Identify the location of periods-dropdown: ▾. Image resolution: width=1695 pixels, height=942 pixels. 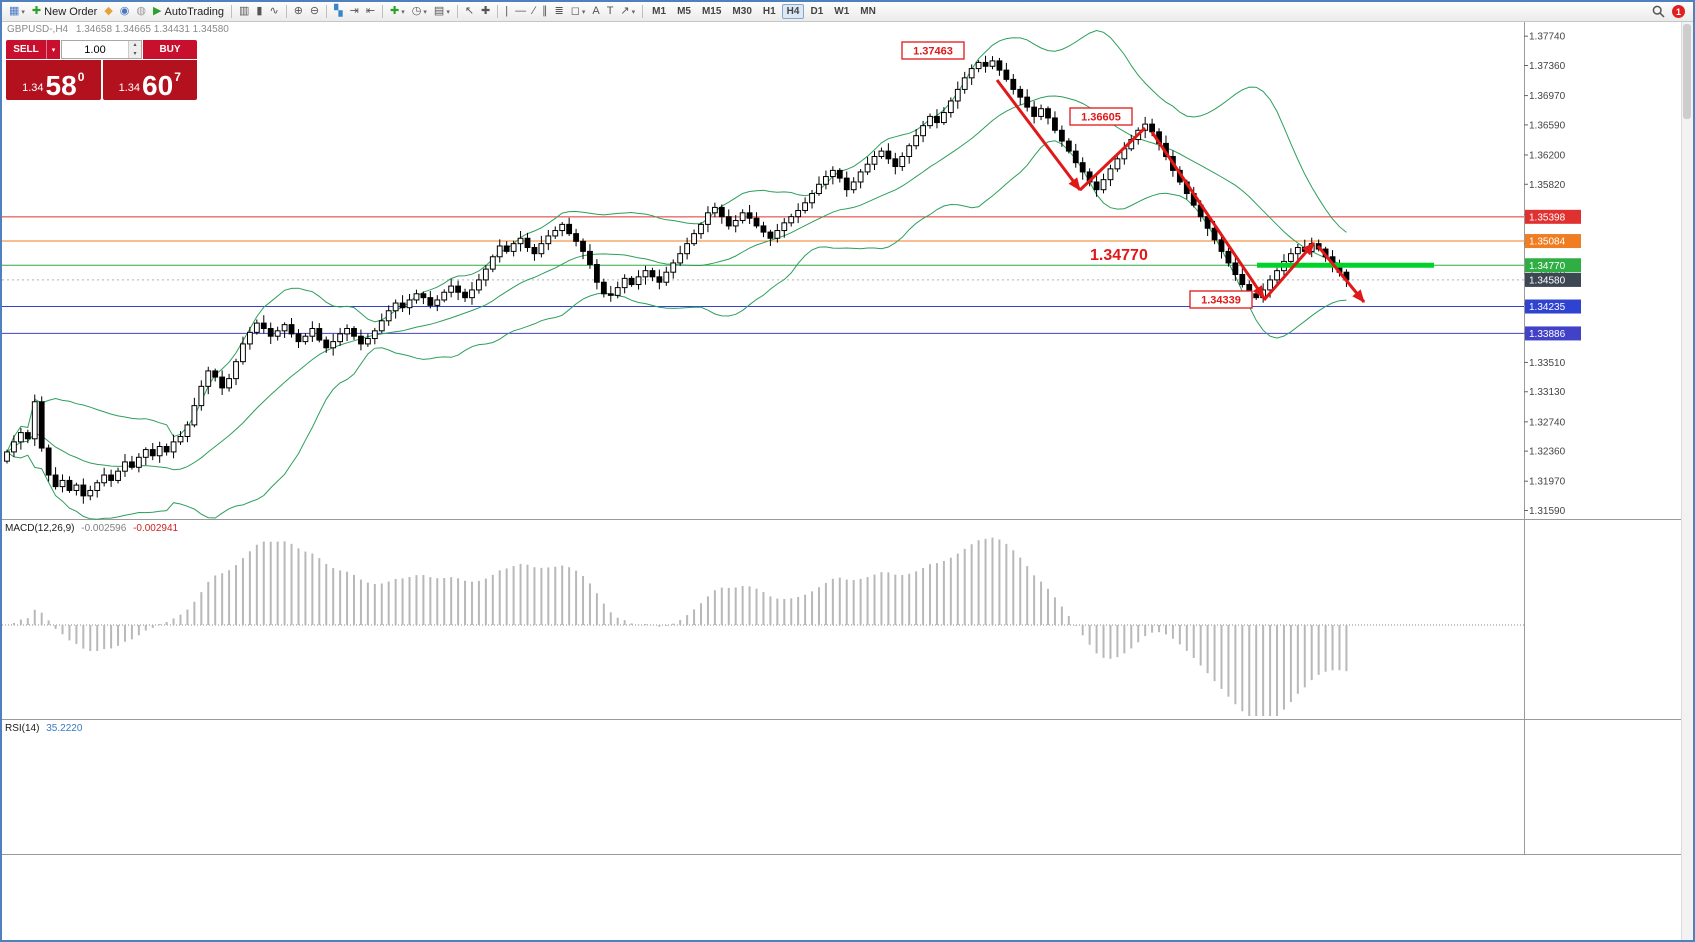
(425, 12).